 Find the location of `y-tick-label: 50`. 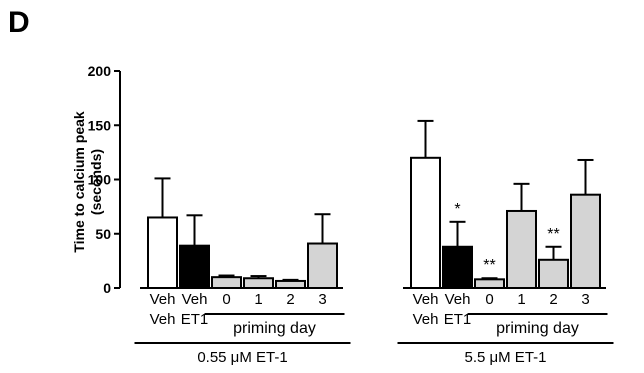

y-tick-label: 50 is located at coordinates (103, 234).